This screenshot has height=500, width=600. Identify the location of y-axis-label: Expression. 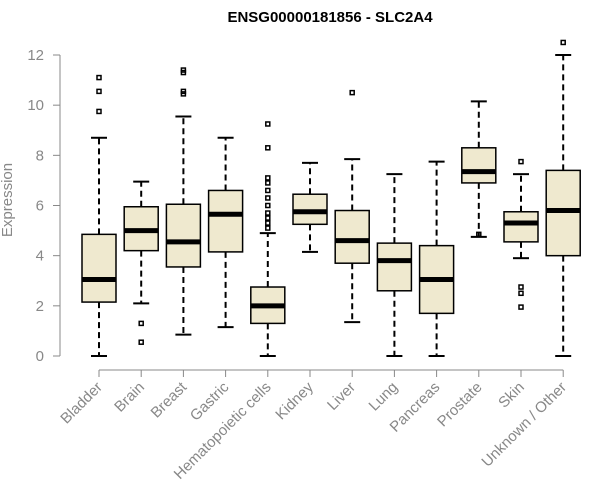
(8, 200).